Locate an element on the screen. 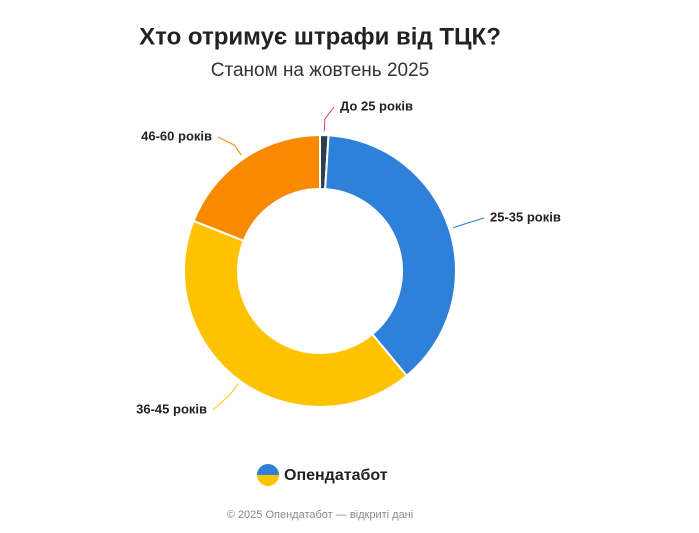 The height and width of the screenshot is (533, 699). data-label: 25-35 років is located at coordinates (525, 216).